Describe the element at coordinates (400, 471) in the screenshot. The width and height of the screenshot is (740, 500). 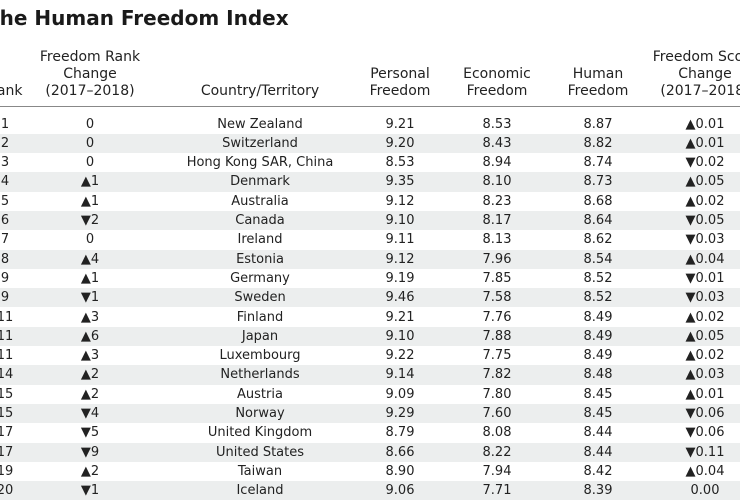
I see `table-cell: 8.90` at that location.